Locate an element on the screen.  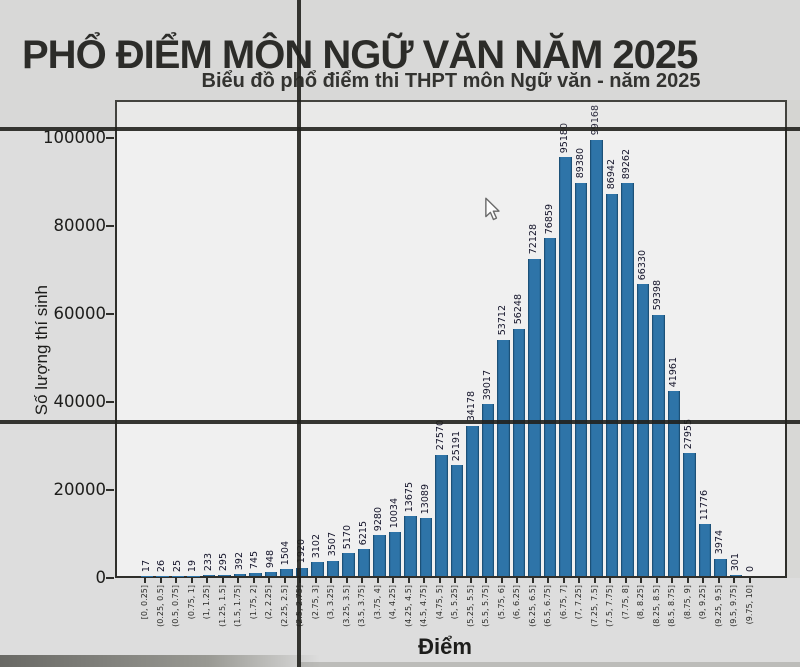
bar-value-label: 745 is located at coordinates (254, 559).